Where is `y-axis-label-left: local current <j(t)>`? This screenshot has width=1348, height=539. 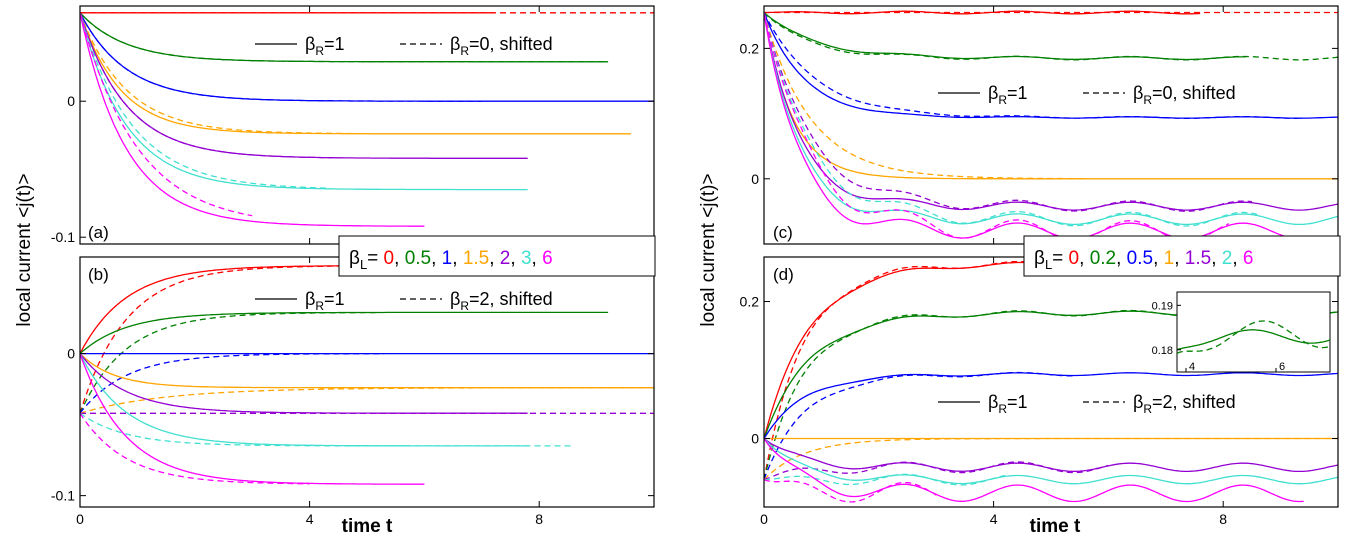 y-axis-label-left: local current <j(t)> is located at coordinates (24, 249).